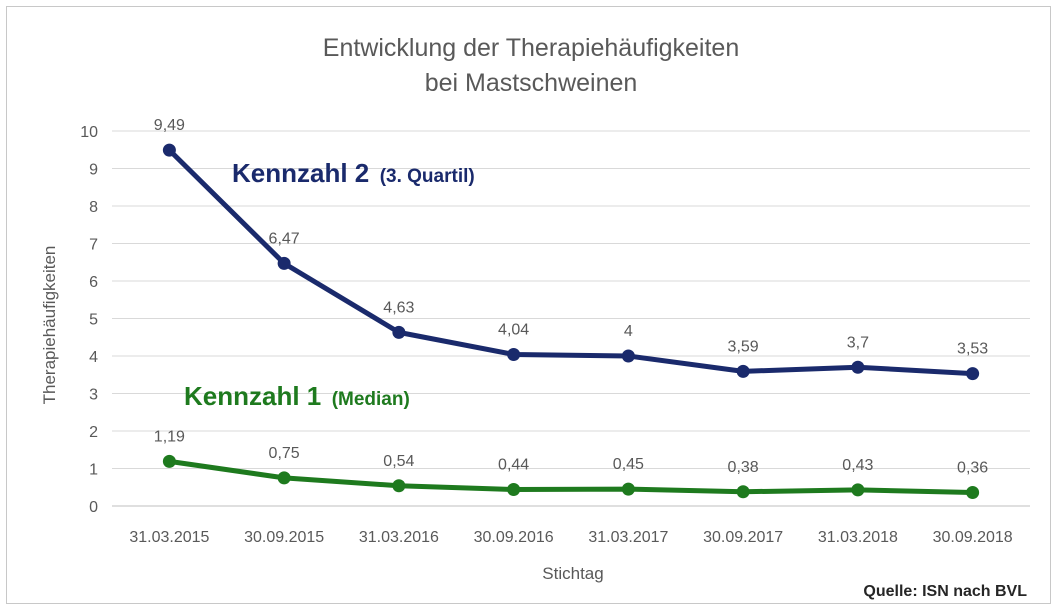  What do you see at coordinates (89, 132) in the screenshot?
I see `y-tick-label: 10` at bounding box center [89, 132].